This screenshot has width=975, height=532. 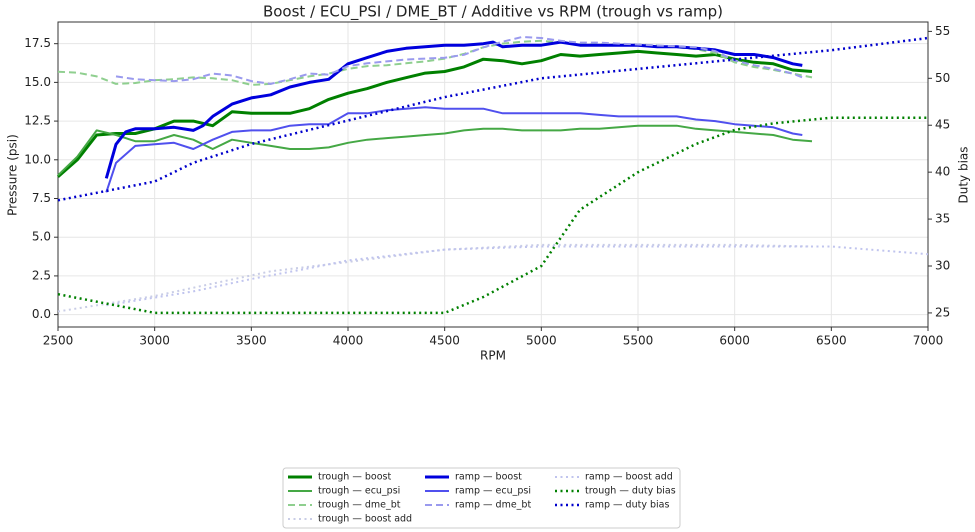 I want to click on y2-tick-label: 50, so click(x=942, y=78).